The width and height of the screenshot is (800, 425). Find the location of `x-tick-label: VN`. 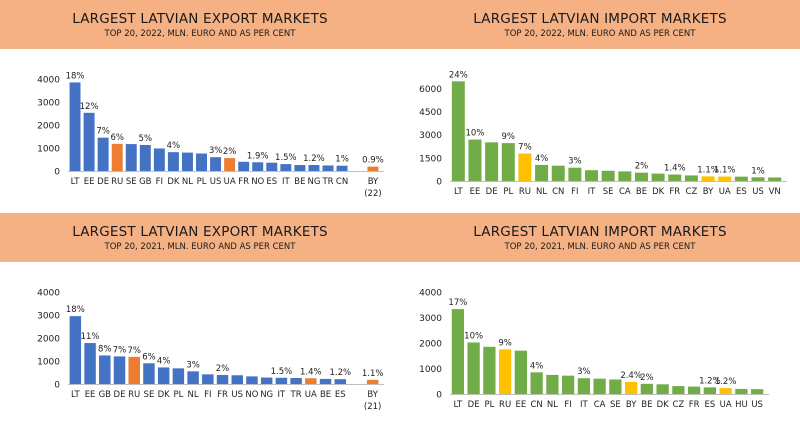

x-tick-label: VN is located at coordinates (775, 192).